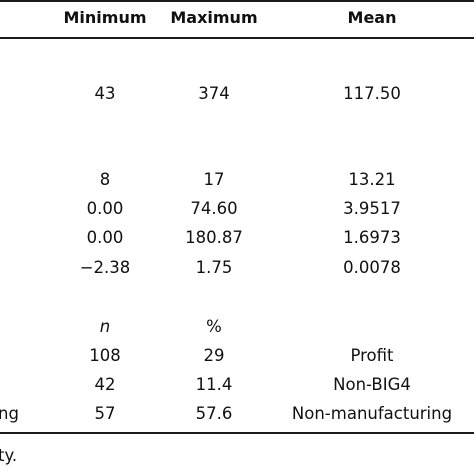 The height and width of the screenshot is (474, 474). Describe the element at coordinates (214, 355) in the screenshot. I see `table-cell-percent: 29` at that location.